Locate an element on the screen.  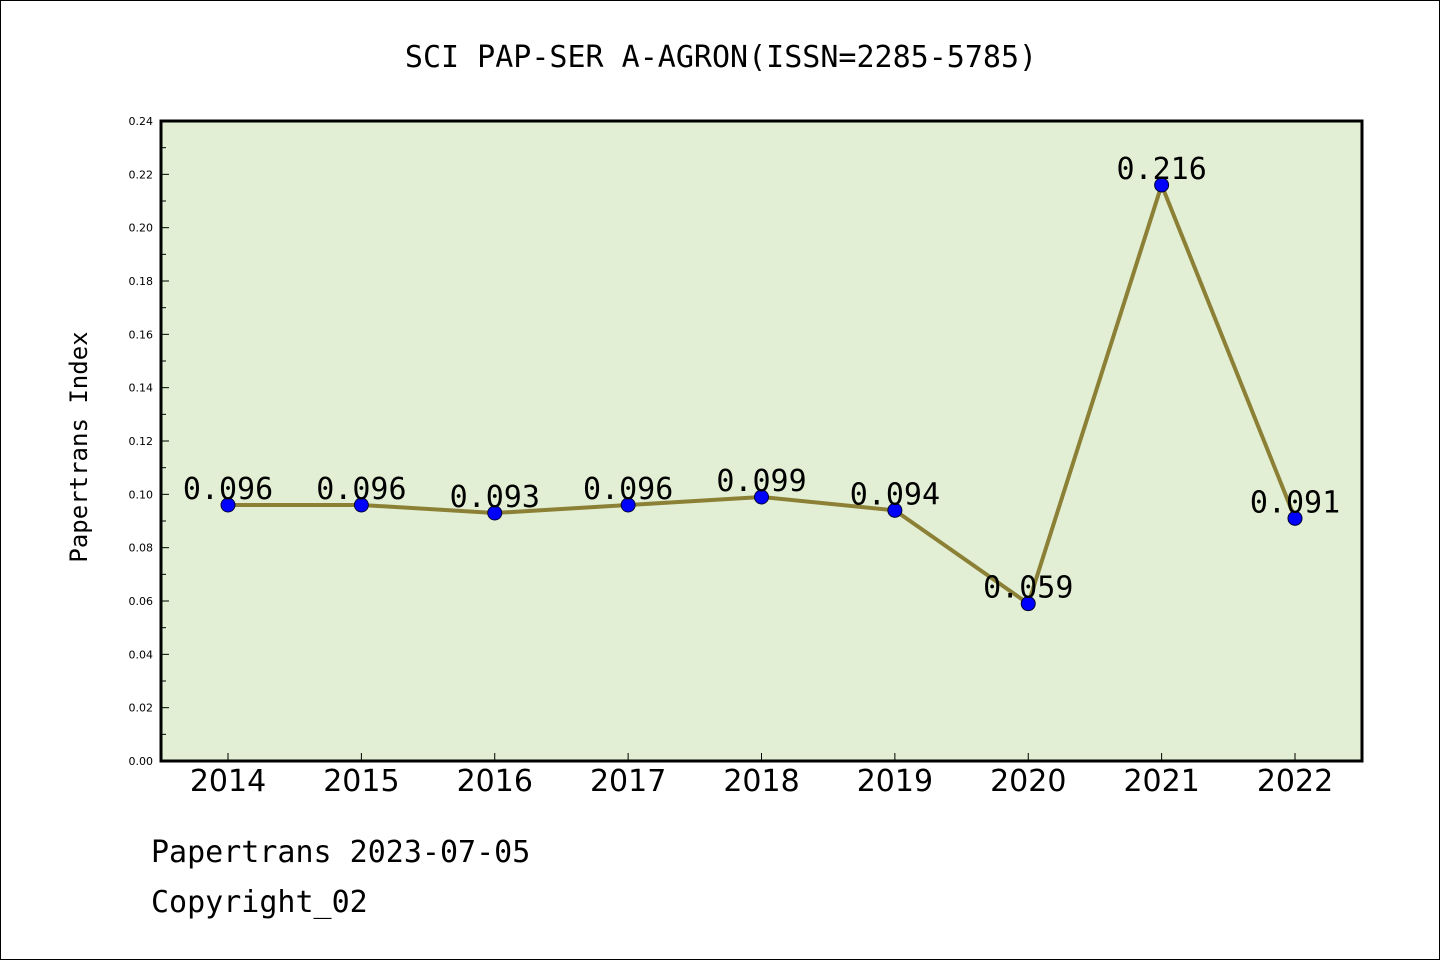
data-label: 0.099 is located at coordinates (761, 481).